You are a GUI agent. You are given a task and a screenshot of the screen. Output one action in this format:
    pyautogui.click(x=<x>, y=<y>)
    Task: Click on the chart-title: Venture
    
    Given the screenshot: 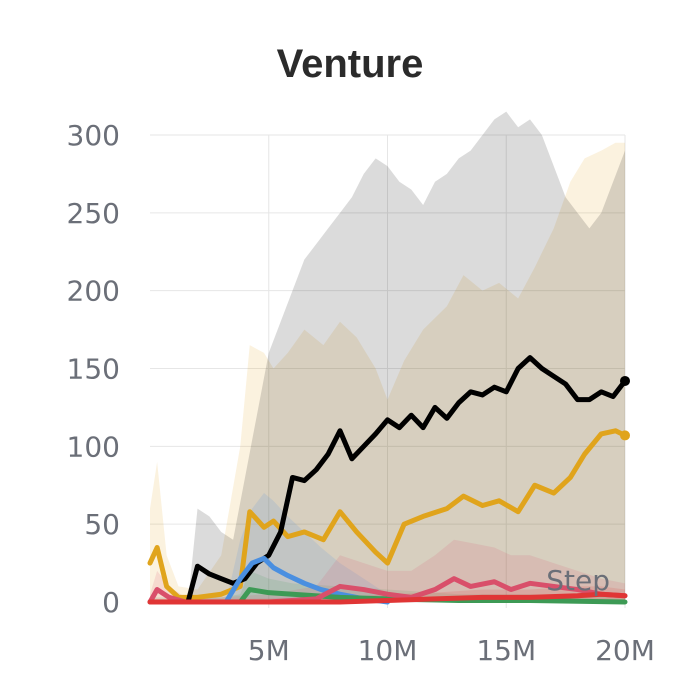 What is the action you would take?
    pyautogui.click(x=350, y=64)
    